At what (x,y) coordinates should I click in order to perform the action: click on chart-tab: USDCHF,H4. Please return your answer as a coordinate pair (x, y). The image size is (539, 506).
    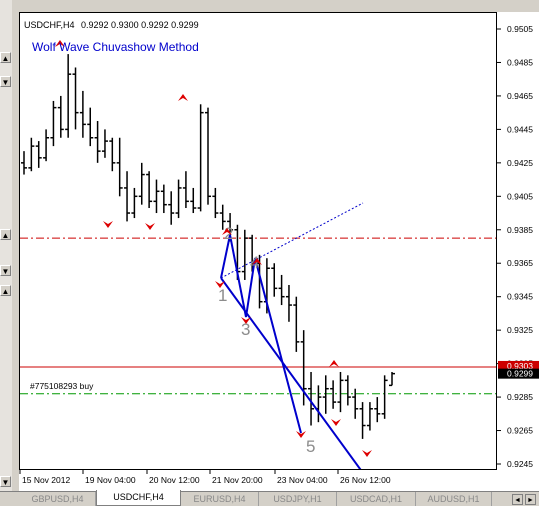
    Looking at the image, I should click on (138, 498).